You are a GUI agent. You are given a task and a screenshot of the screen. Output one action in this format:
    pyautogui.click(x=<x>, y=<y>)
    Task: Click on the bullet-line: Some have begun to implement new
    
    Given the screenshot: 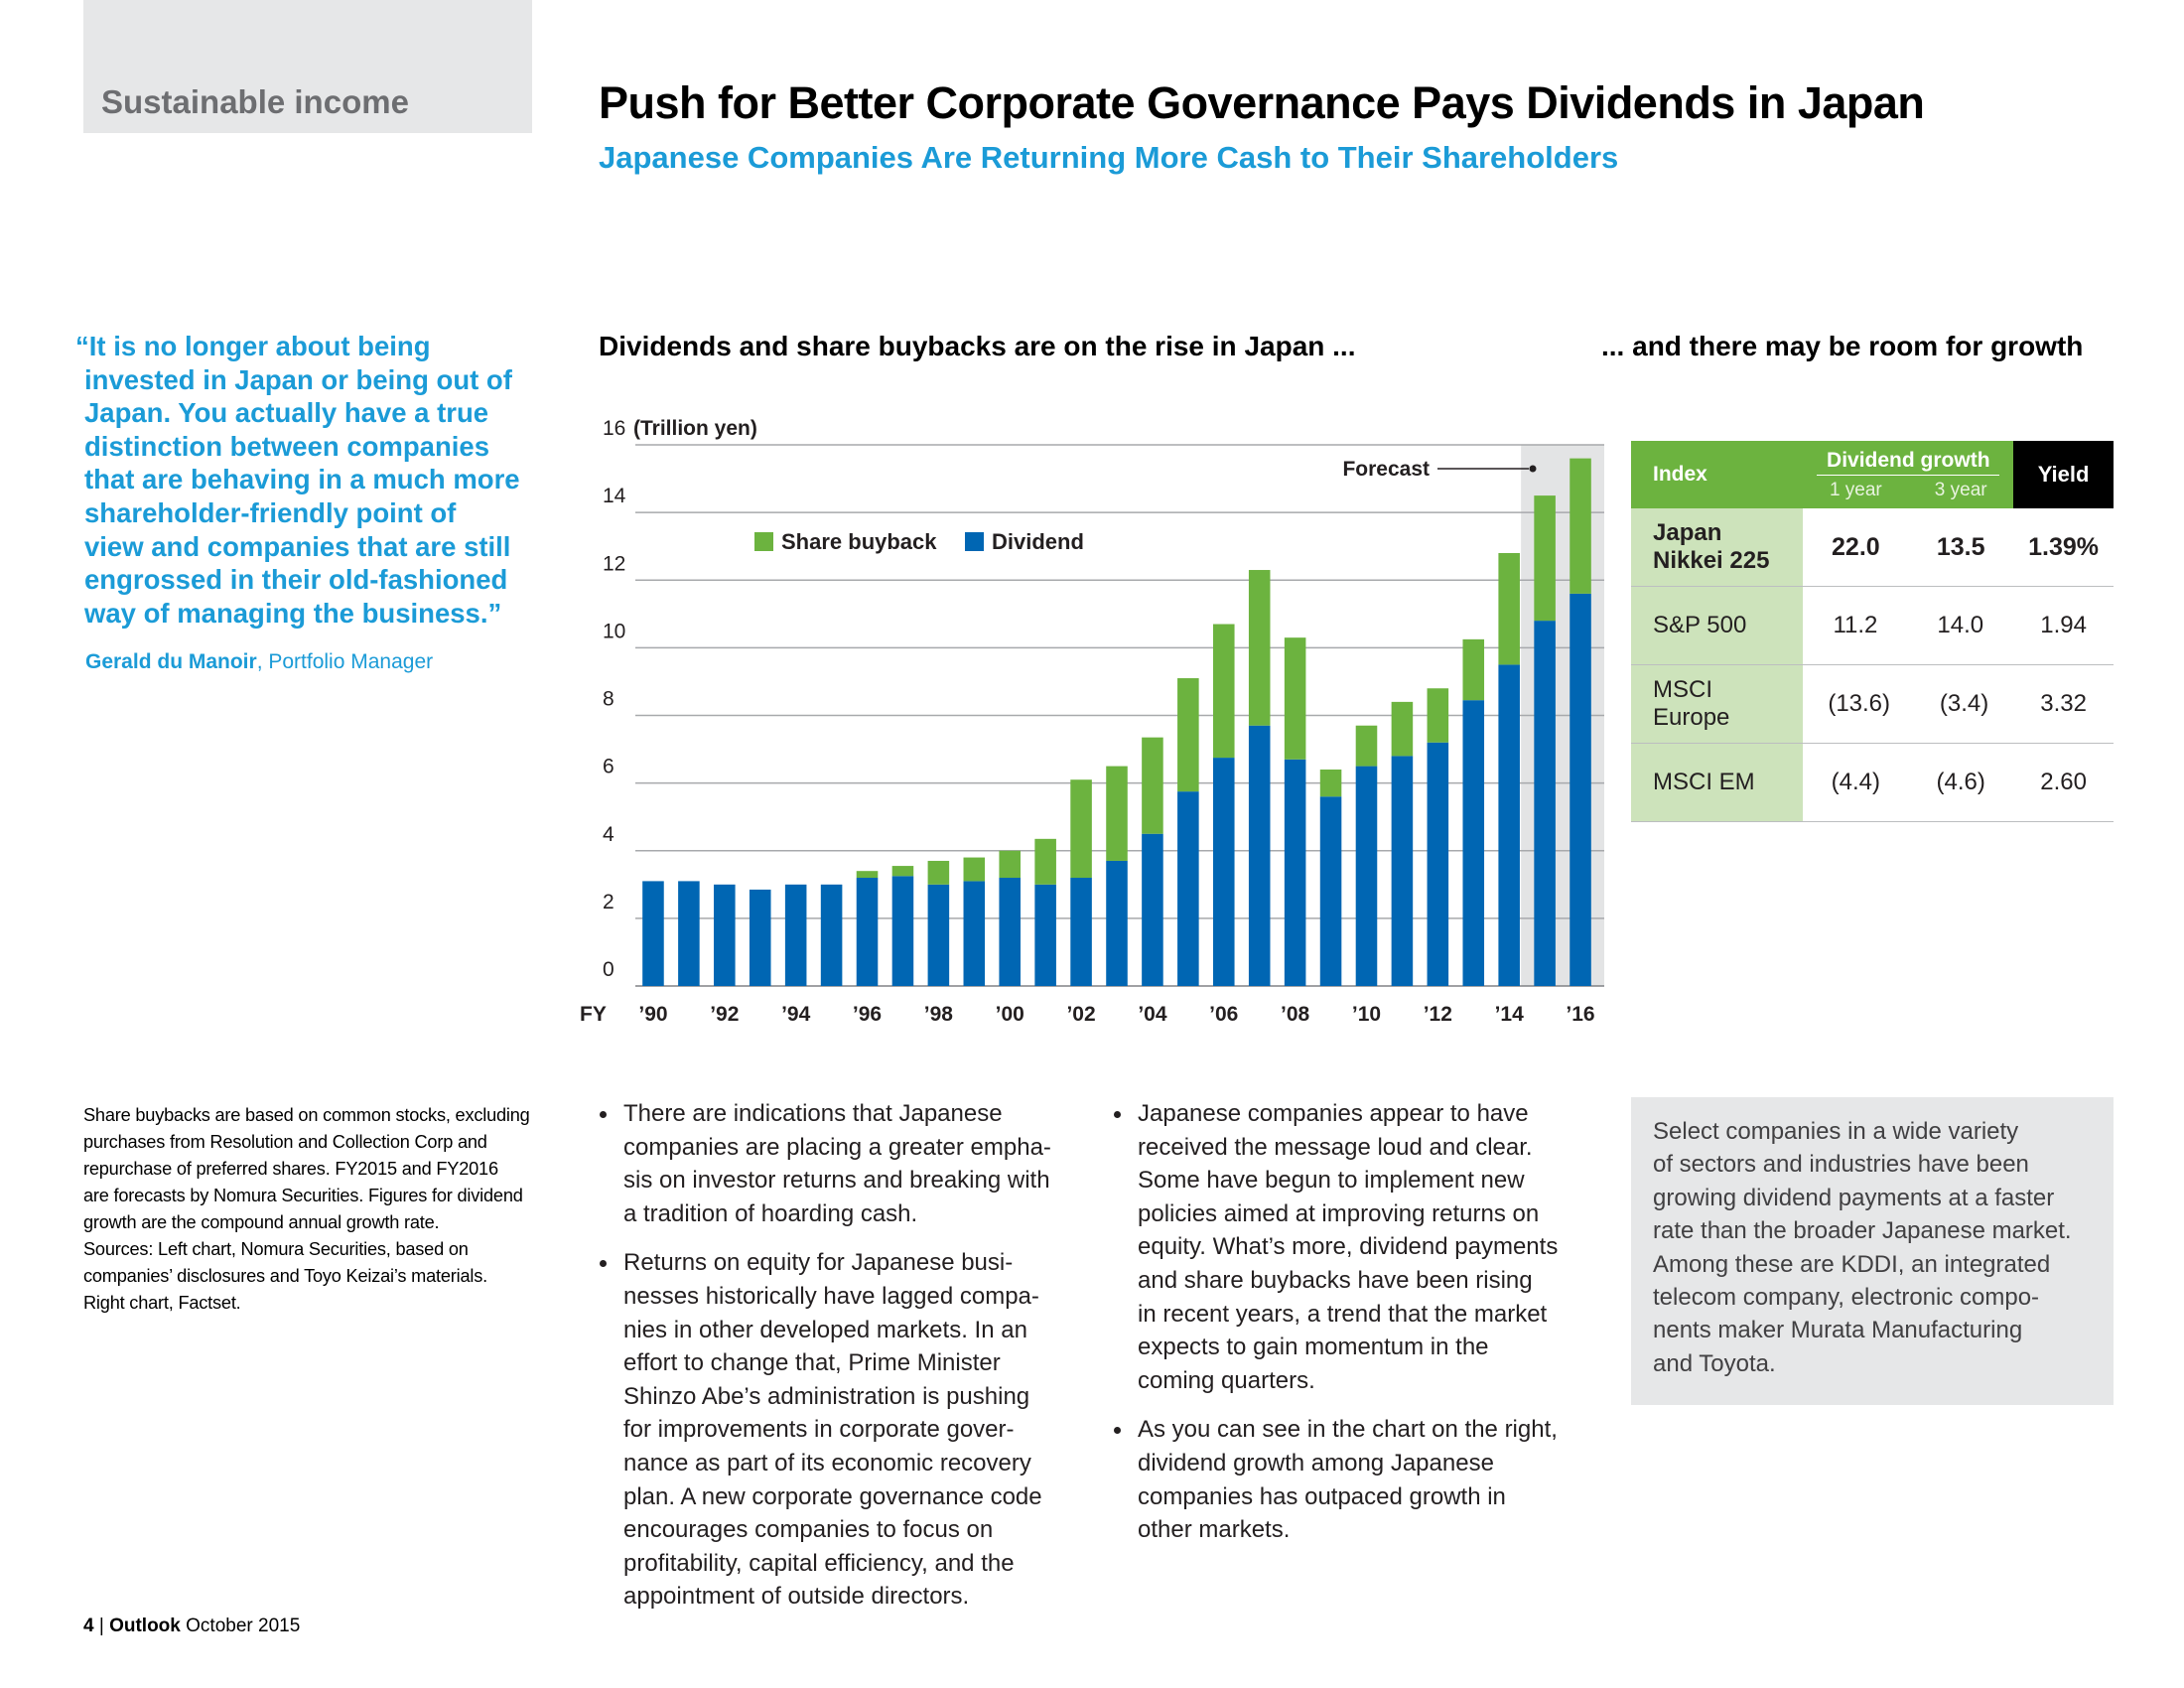 What is the action you would take?
    pyautogui.click(x=1331, y=1181)
    